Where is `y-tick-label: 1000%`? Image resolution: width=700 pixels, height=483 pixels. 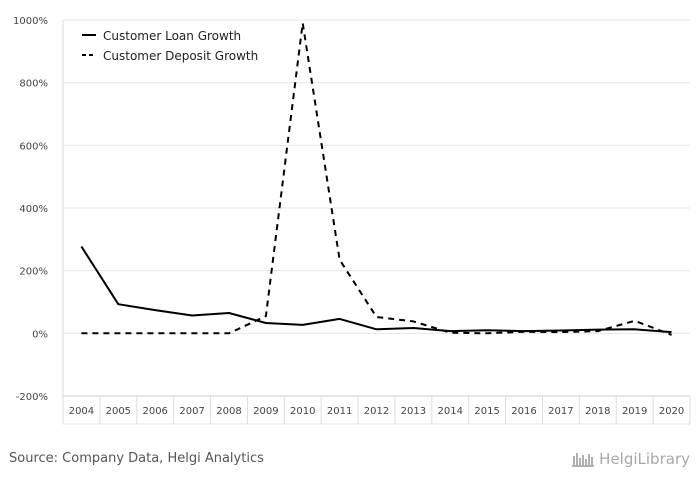 y-tick-label: 1000% is located at coordinates (30, 21).